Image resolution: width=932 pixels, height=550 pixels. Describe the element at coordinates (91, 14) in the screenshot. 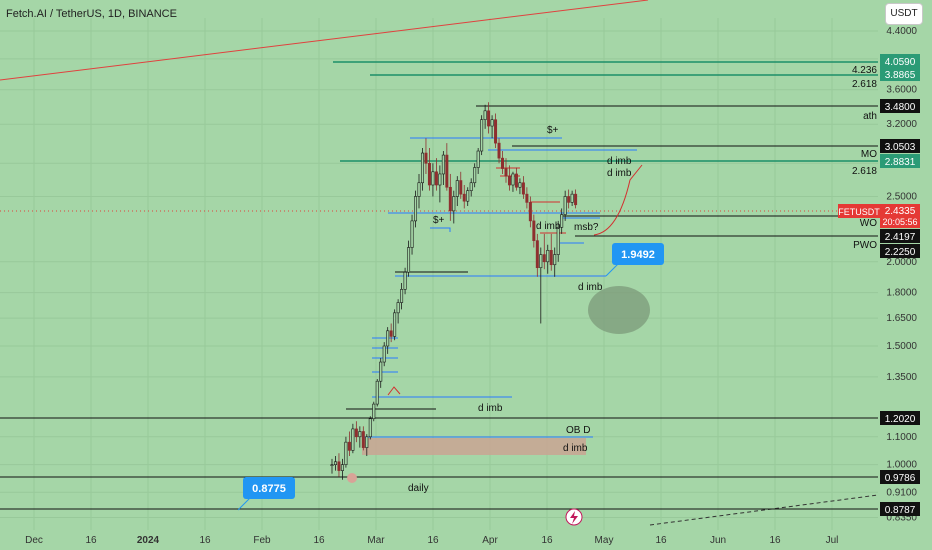

I see `chart-title: Fetch.AI / TetherUS, 1D, BINANCE` at that location.